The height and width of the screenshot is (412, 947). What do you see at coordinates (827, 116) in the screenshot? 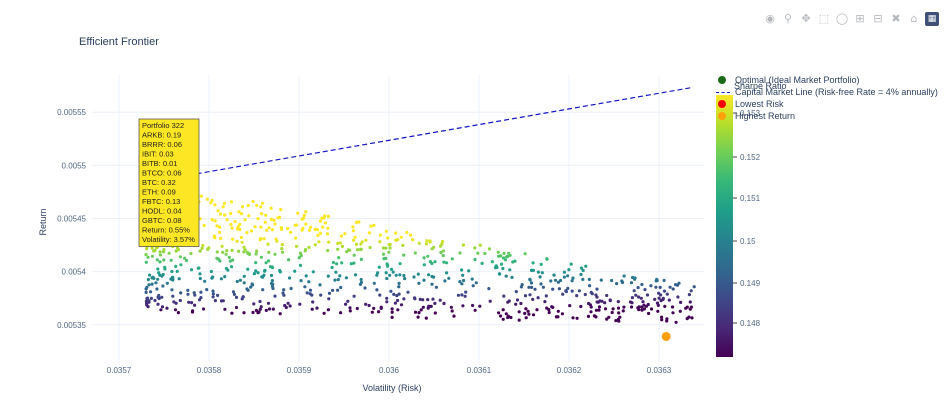
I see `legend-item-highest-return: Highest Return` at bounding box center [827, 116].